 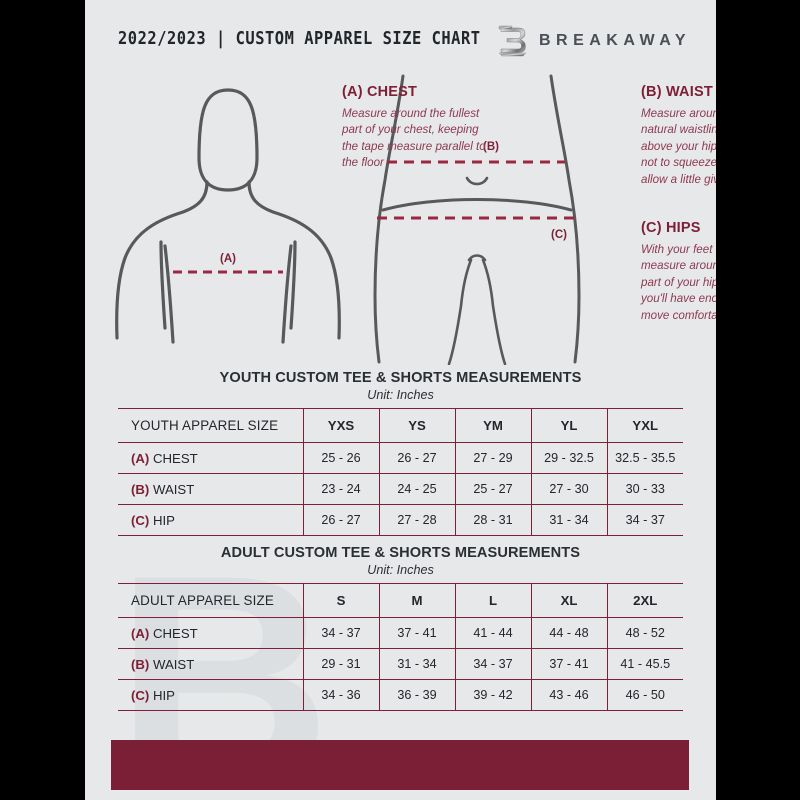 What do you see at coordinates (559, 235) in the screenshot?
I see `hips-measure-label: (C)` at bounding box center [559, 235].